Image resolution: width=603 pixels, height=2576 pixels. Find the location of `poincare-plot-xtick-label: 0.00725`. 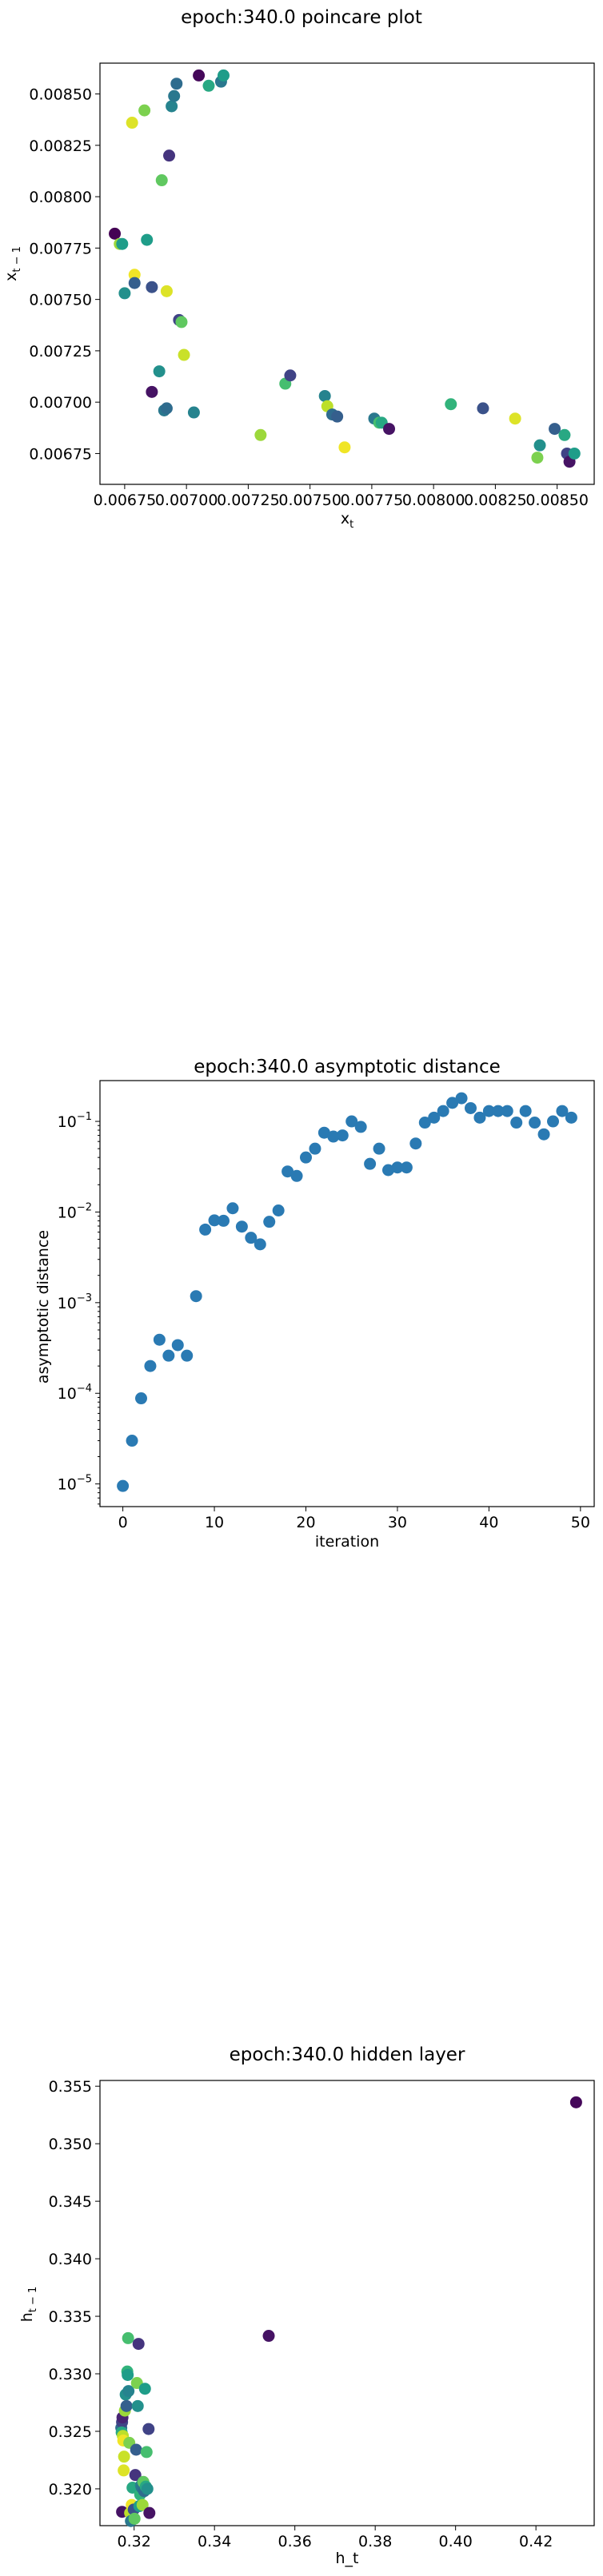

poincare-plot-xtick-label: 0.00725 is located at coordinates (248, 500).